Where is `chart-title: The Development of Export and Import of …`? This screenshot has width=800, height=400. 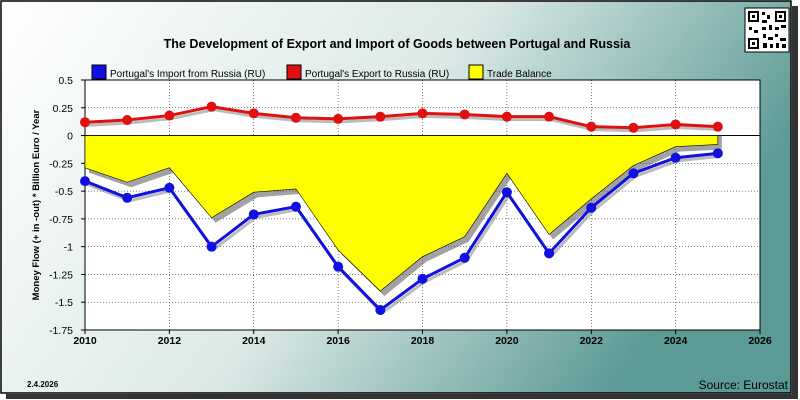 chart-title: The Development of Export and Import of … is located at coordinates (398, 44).